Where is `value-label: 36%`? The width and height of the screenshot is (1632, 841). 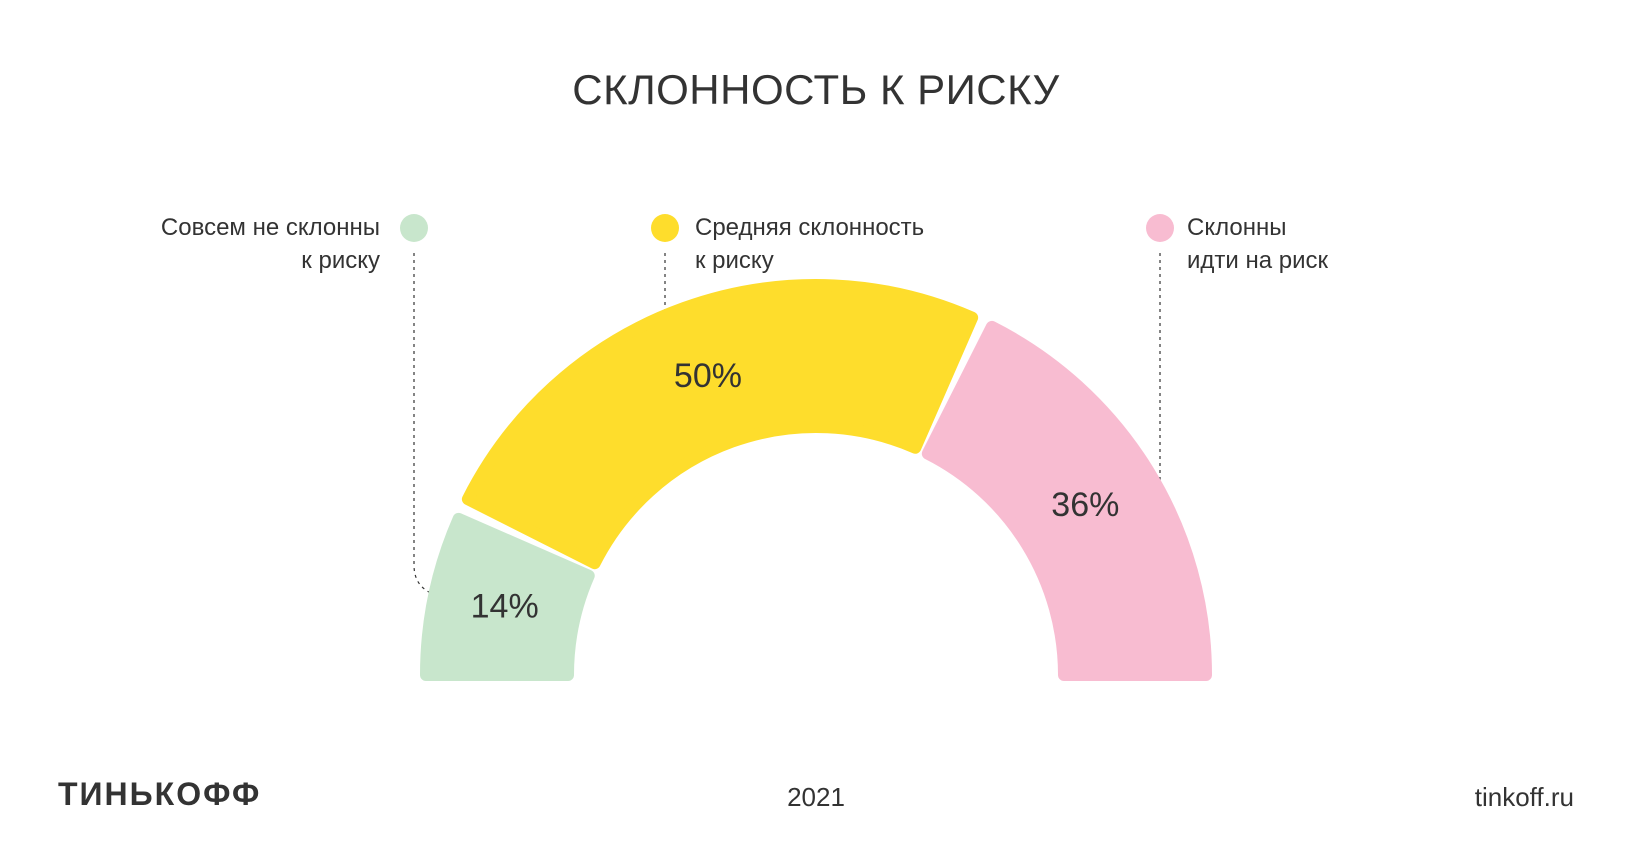
value-label: 36% is located at coordinates (1085, 505).